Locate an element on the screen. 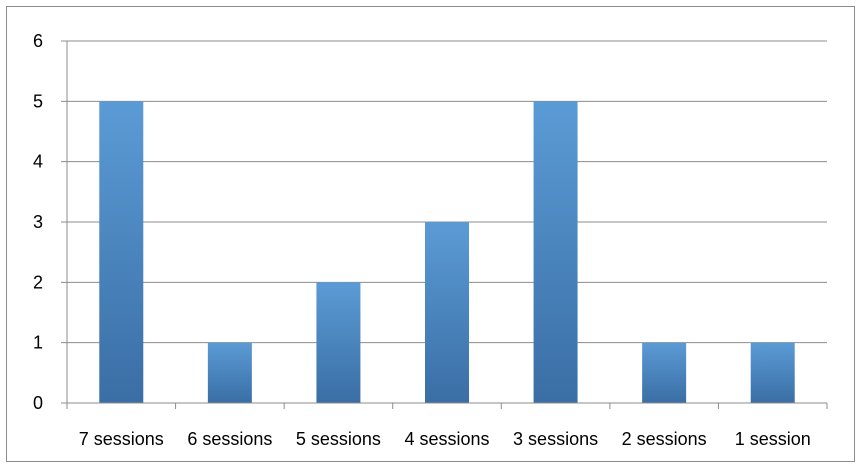 The height and width of the screenshot is (471, 865). y-tick-label-3: 3 is located at coordinates (38, 222).